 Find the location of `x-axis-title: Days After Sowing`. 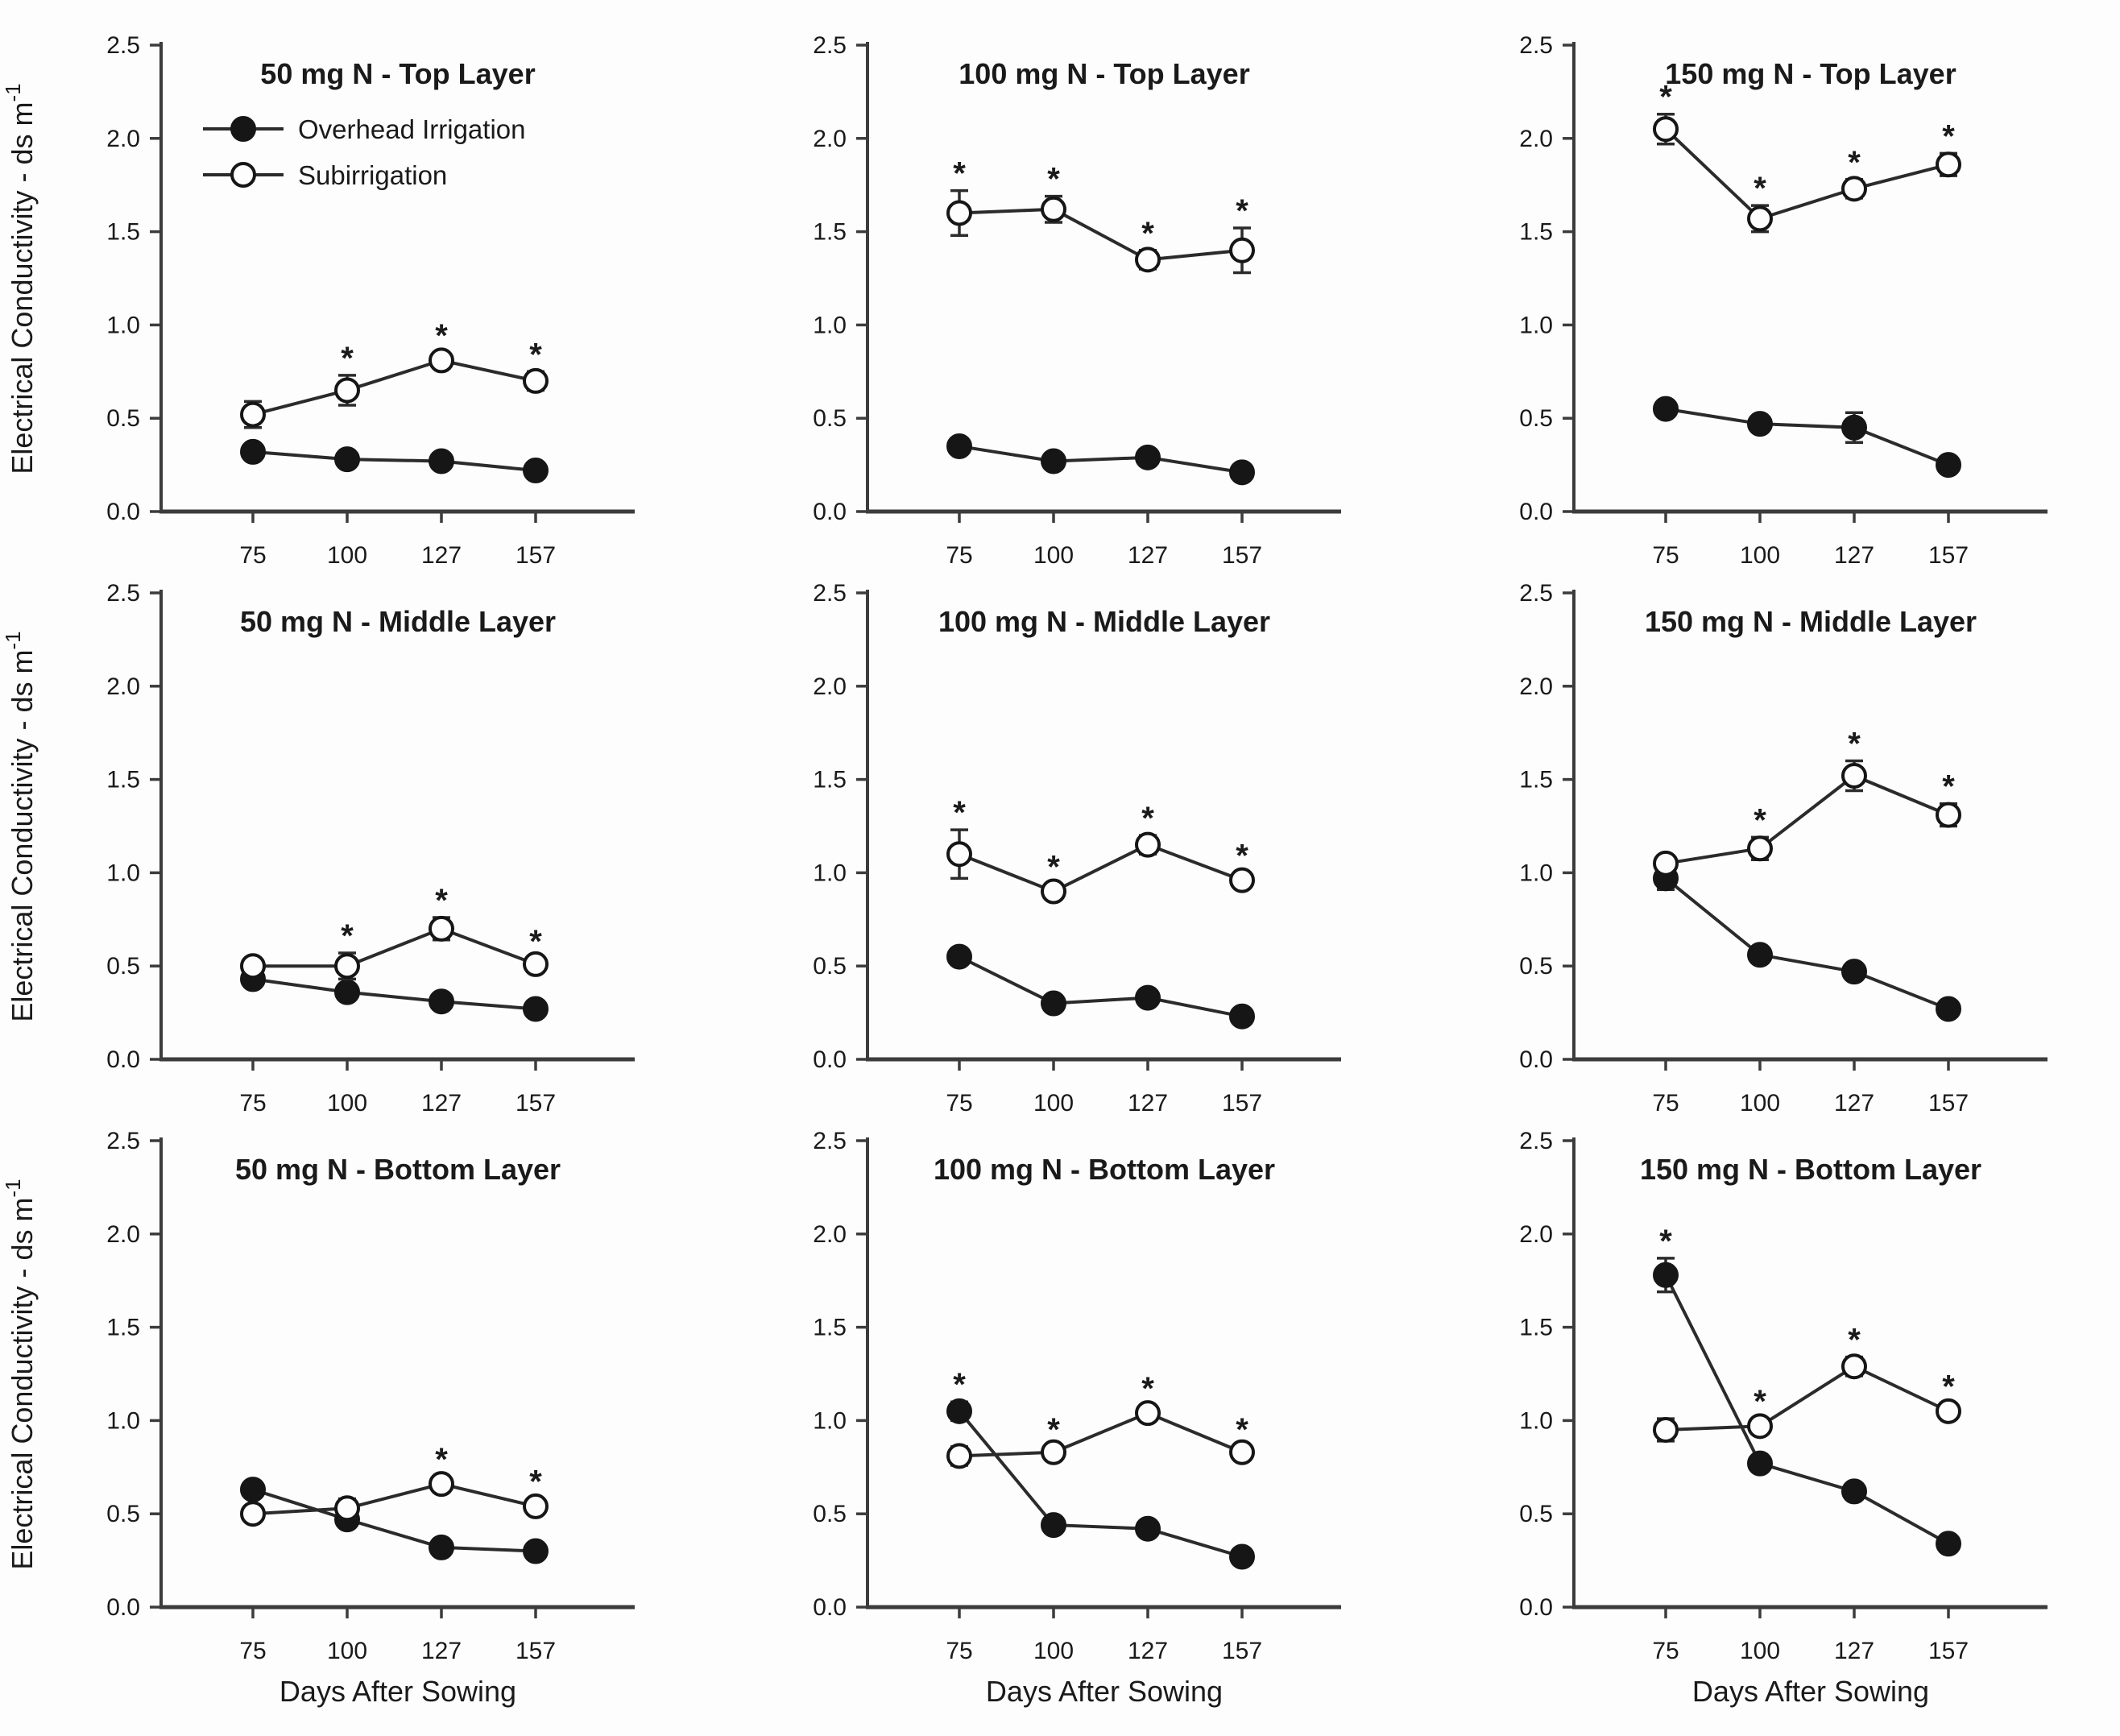

x-axis-title: Days After Sowing is located at coordinates (1104, 1692).